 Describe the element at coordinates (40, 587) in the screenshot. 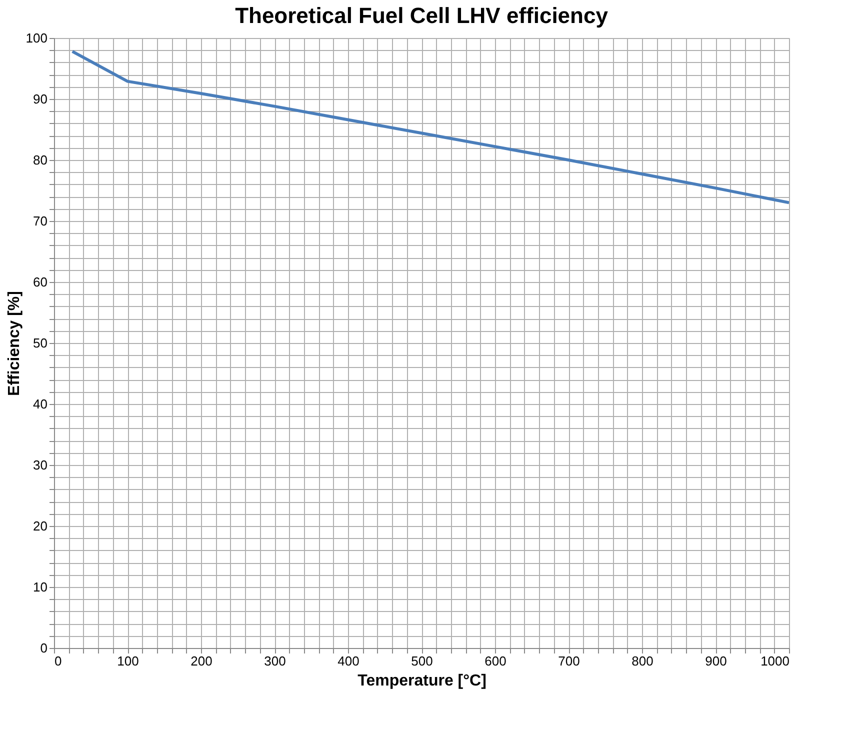

I see `y-tick-label: 10` at that location.